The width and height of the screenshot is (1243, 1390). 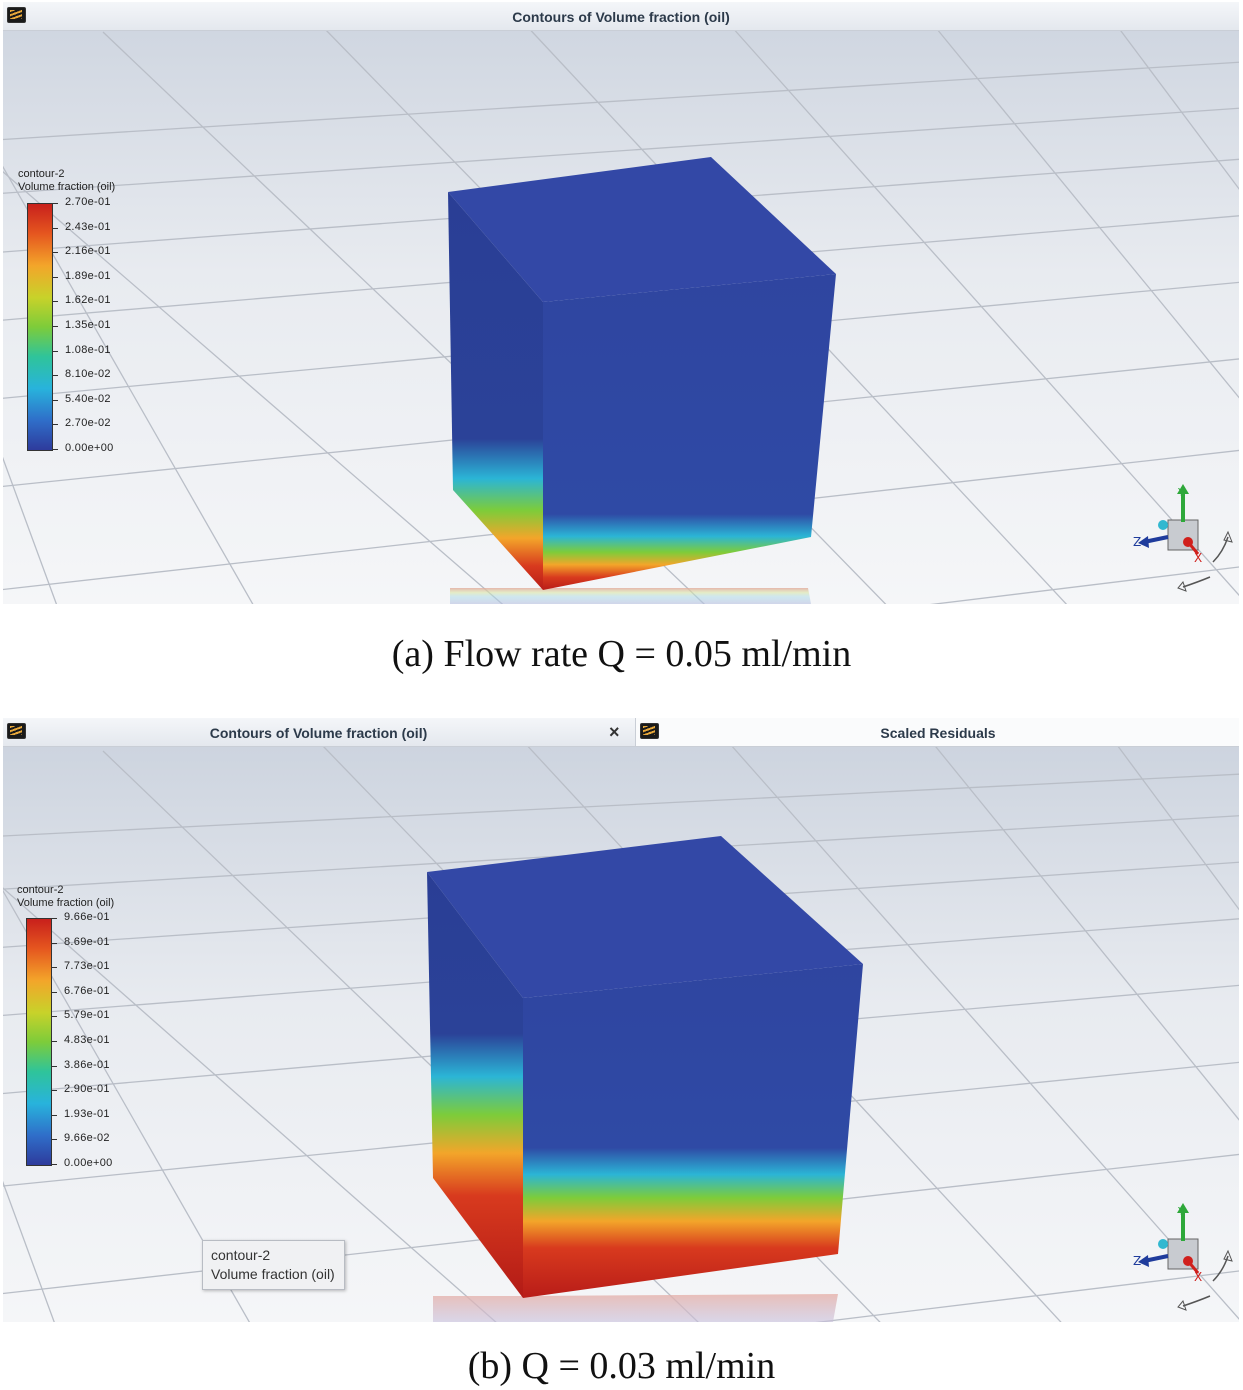 I want to click on window-title-a: Contours of Volume fraction (oil), so click(x=621, y=17).